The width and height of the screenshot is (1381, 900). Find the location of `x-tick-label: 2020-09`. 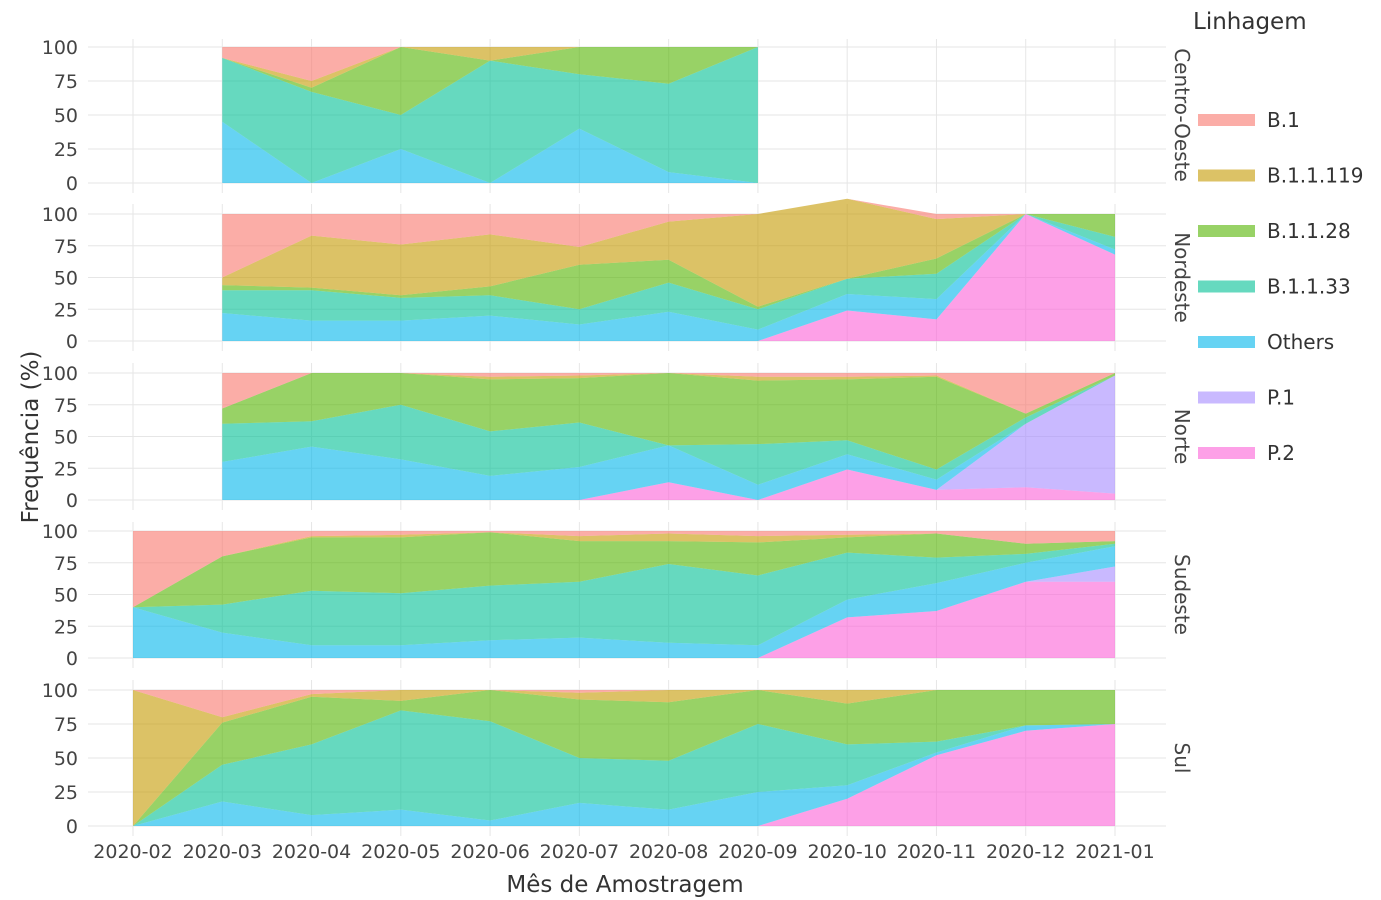

x-tick-label: 2020-09 is located at coordinates (757, 852).